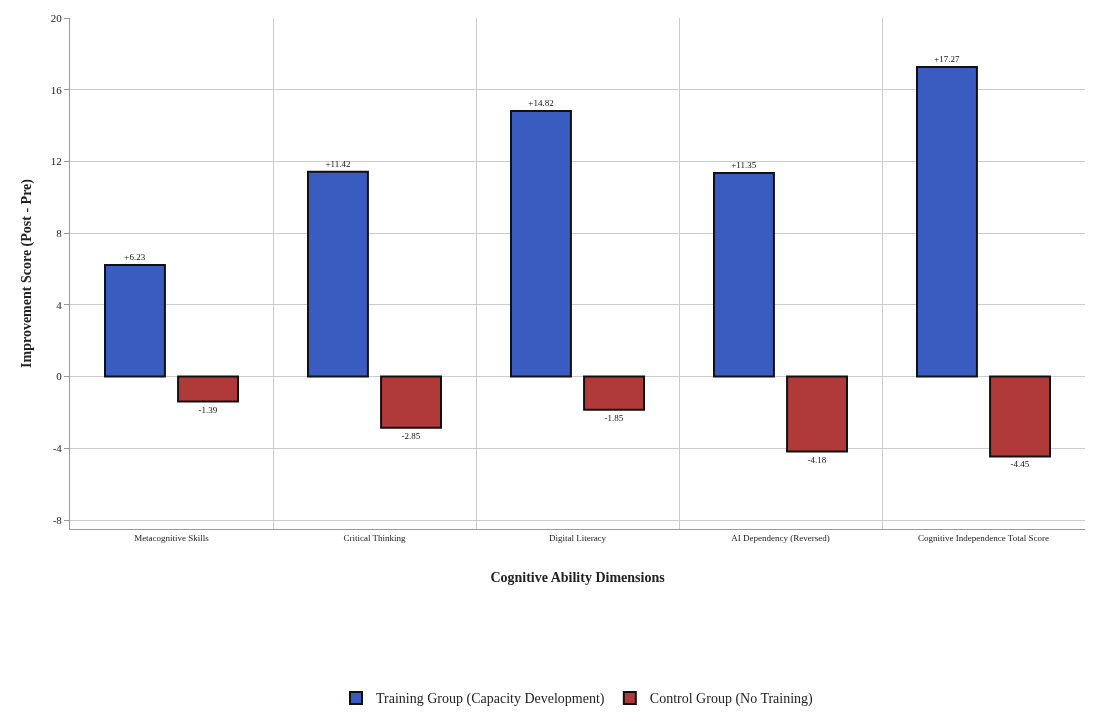 This screenshot has height=726, width=1105. Describe the element at coordinates (27, 273) in the screenshot. I see `y-axis-title: Improvement Score (Post - Pre)` at that location.